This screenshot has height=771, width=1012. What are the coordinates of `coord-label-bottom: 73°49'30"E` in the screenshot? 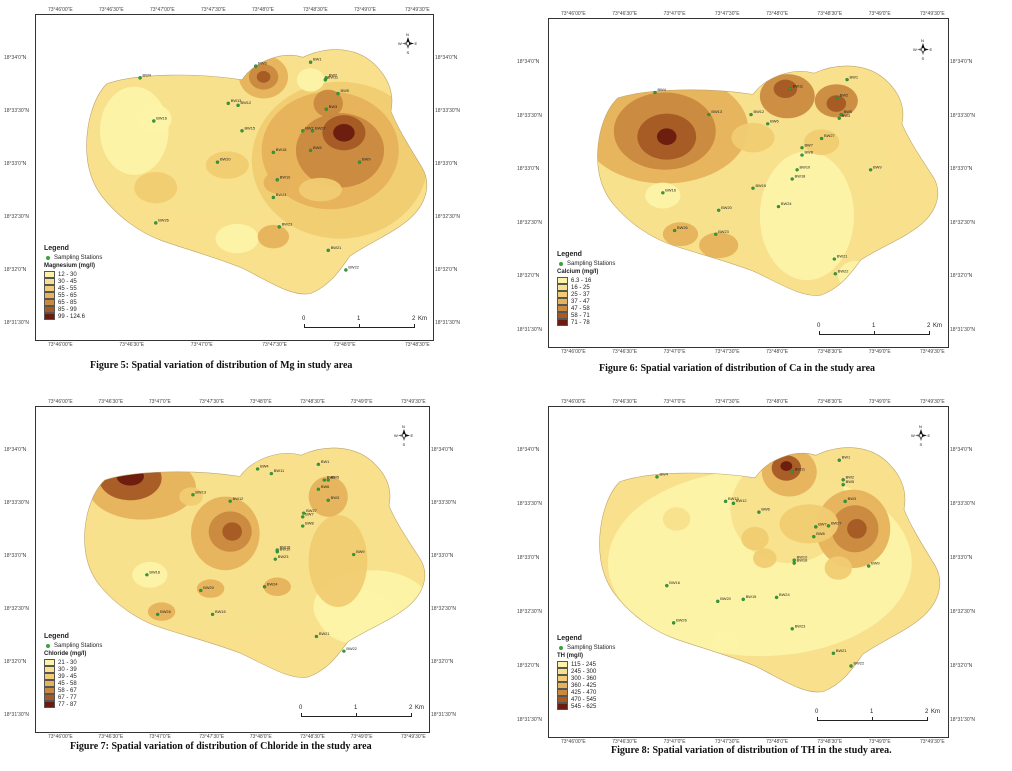 It's located at (932, 742).